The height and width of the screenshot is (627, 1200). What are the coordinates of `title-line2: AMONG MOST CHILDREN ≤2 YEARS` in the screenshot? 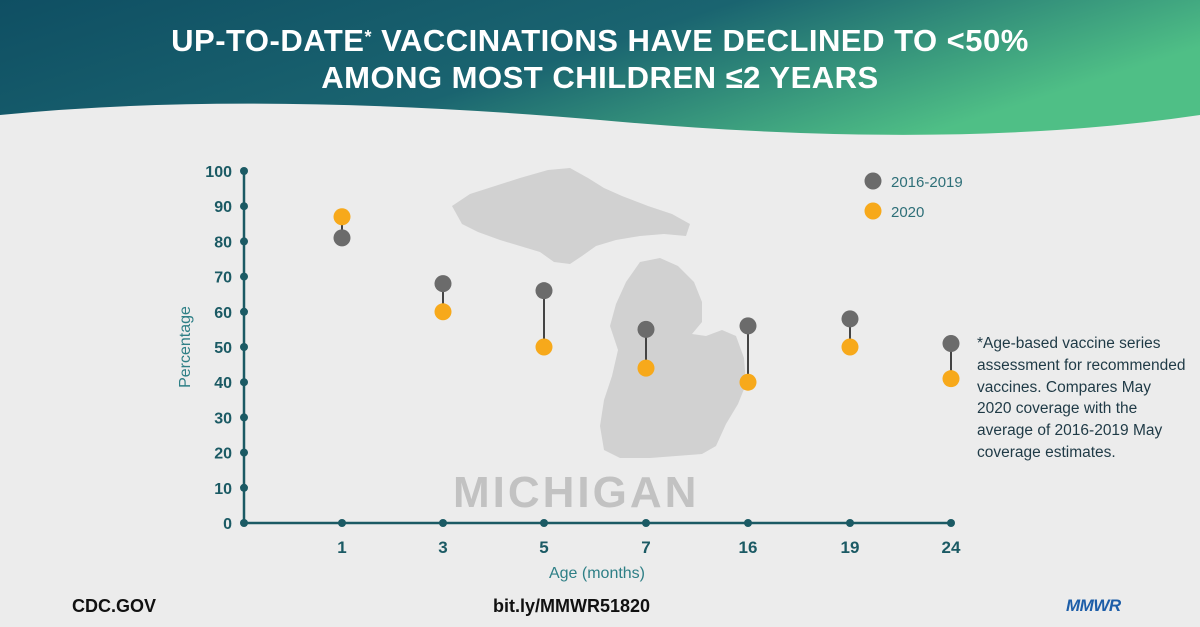 It's located at (600, 77).